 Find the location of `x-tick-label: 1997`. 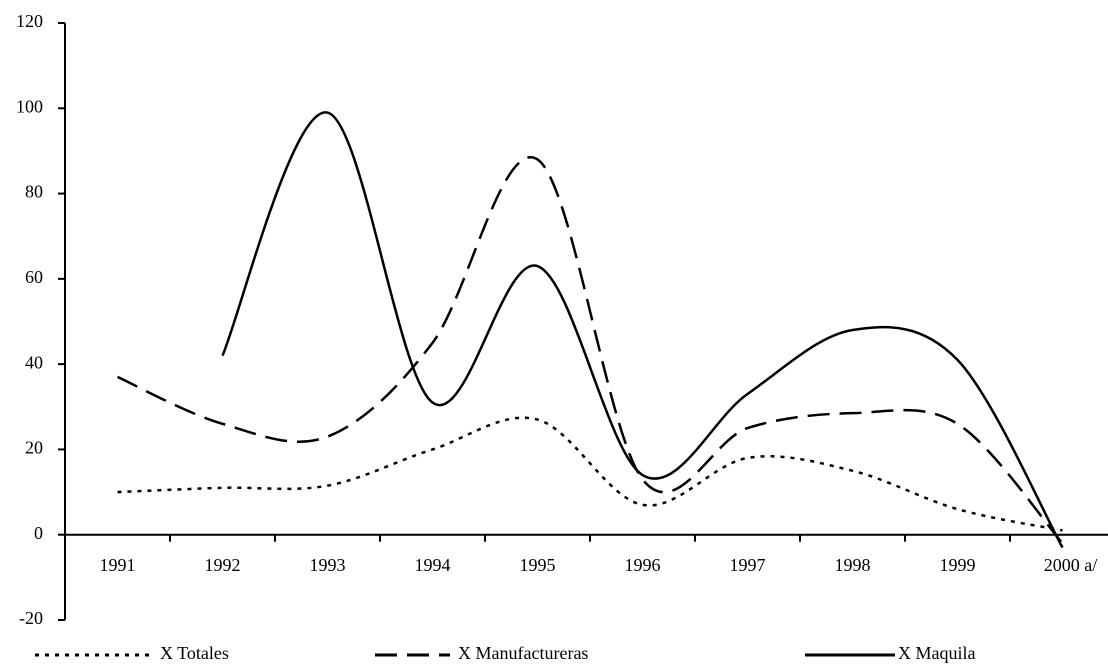

x-tick-label: 1997 is located at coordinates (748, 565).